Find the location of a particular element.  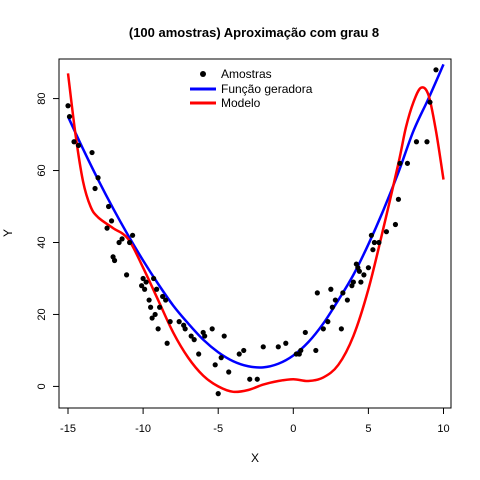

y-axis-label: Y is located at coordinates (8, 233).